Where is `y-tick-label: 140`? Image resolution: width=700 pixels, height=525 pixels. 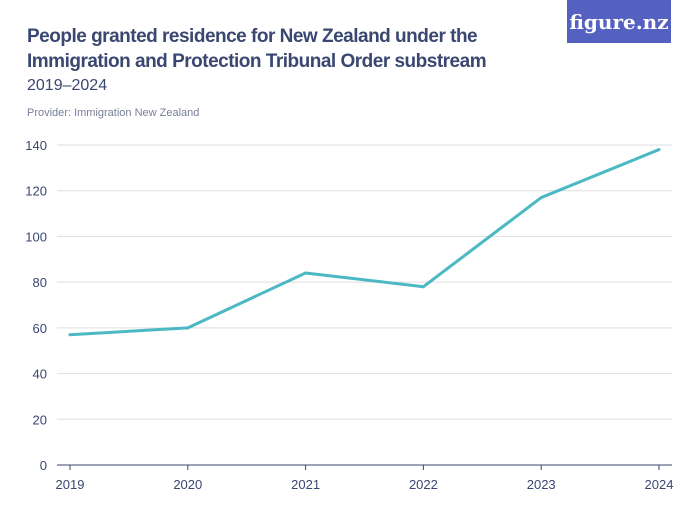
y-tick-label: 140 is located at coordinates (36, 145).